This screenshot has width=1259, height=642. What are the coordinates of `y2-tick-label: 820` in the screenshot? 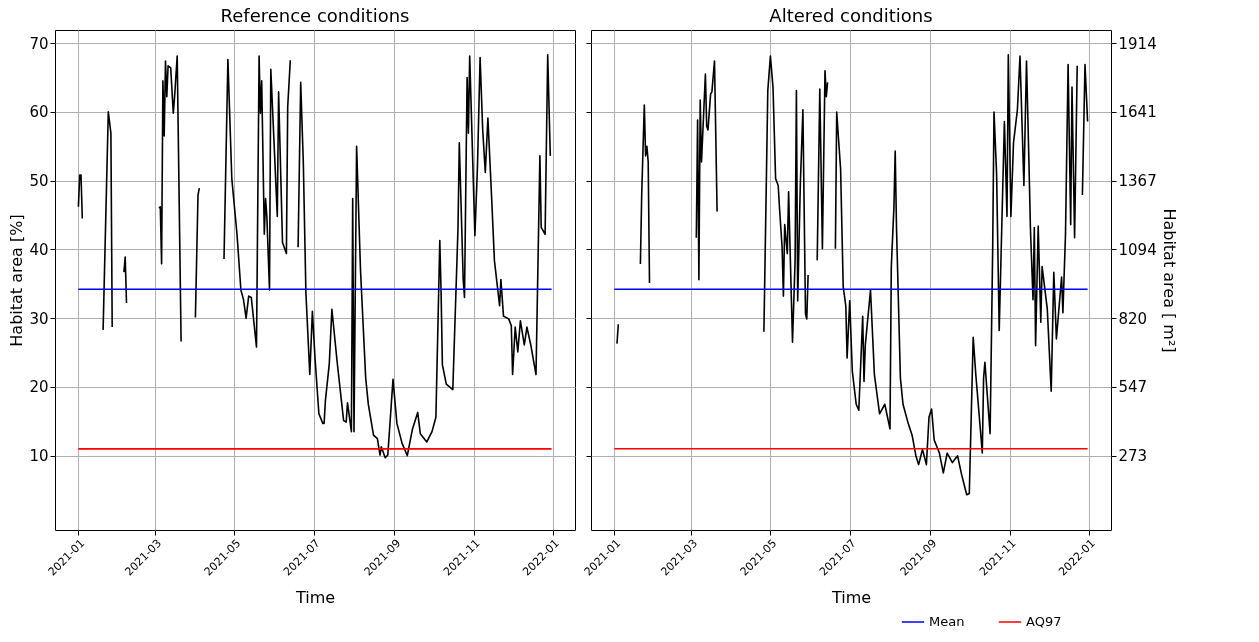 It's located at (1133, 318).